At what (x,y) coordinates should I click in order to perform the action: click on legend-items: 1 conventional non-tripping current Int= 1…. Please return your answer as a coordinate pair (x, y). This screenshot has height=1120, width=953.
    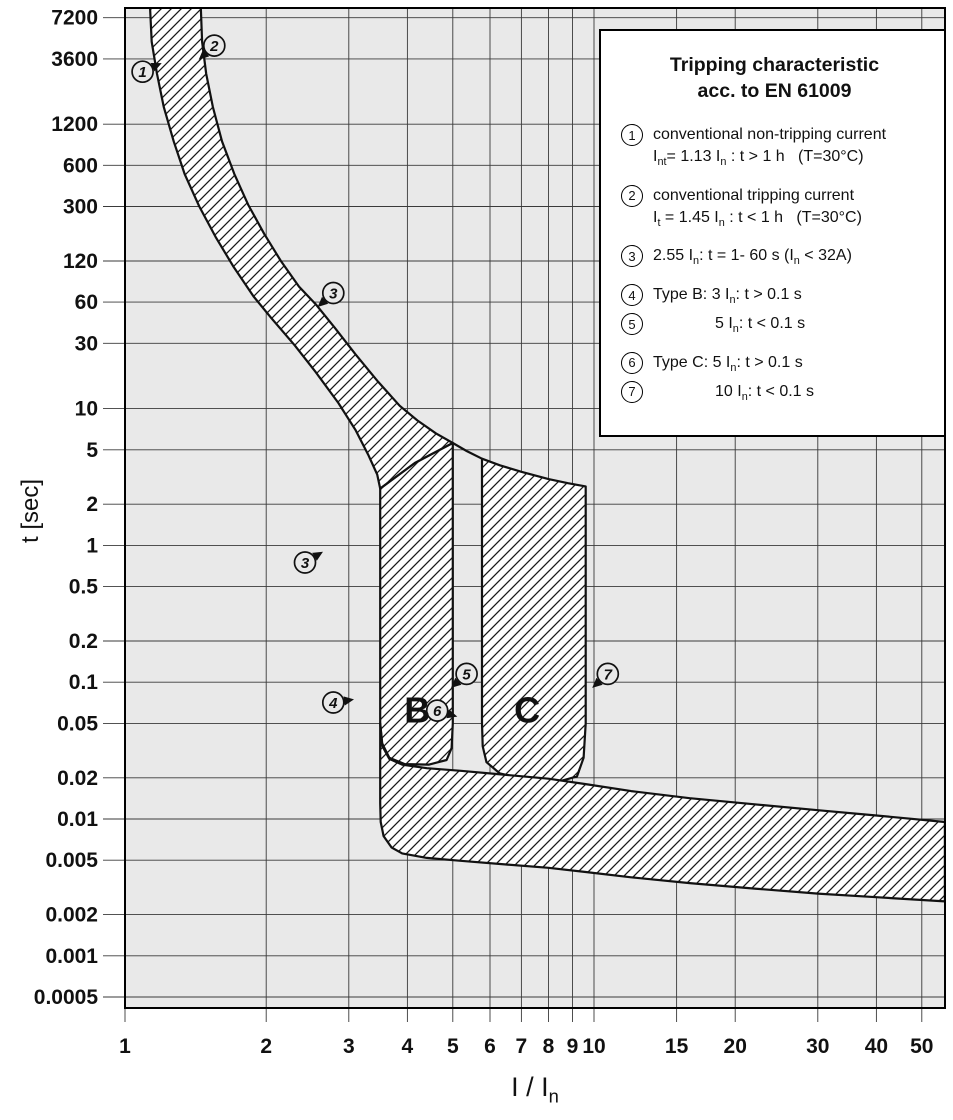
    Looking at the image, I should click on (774, 264).